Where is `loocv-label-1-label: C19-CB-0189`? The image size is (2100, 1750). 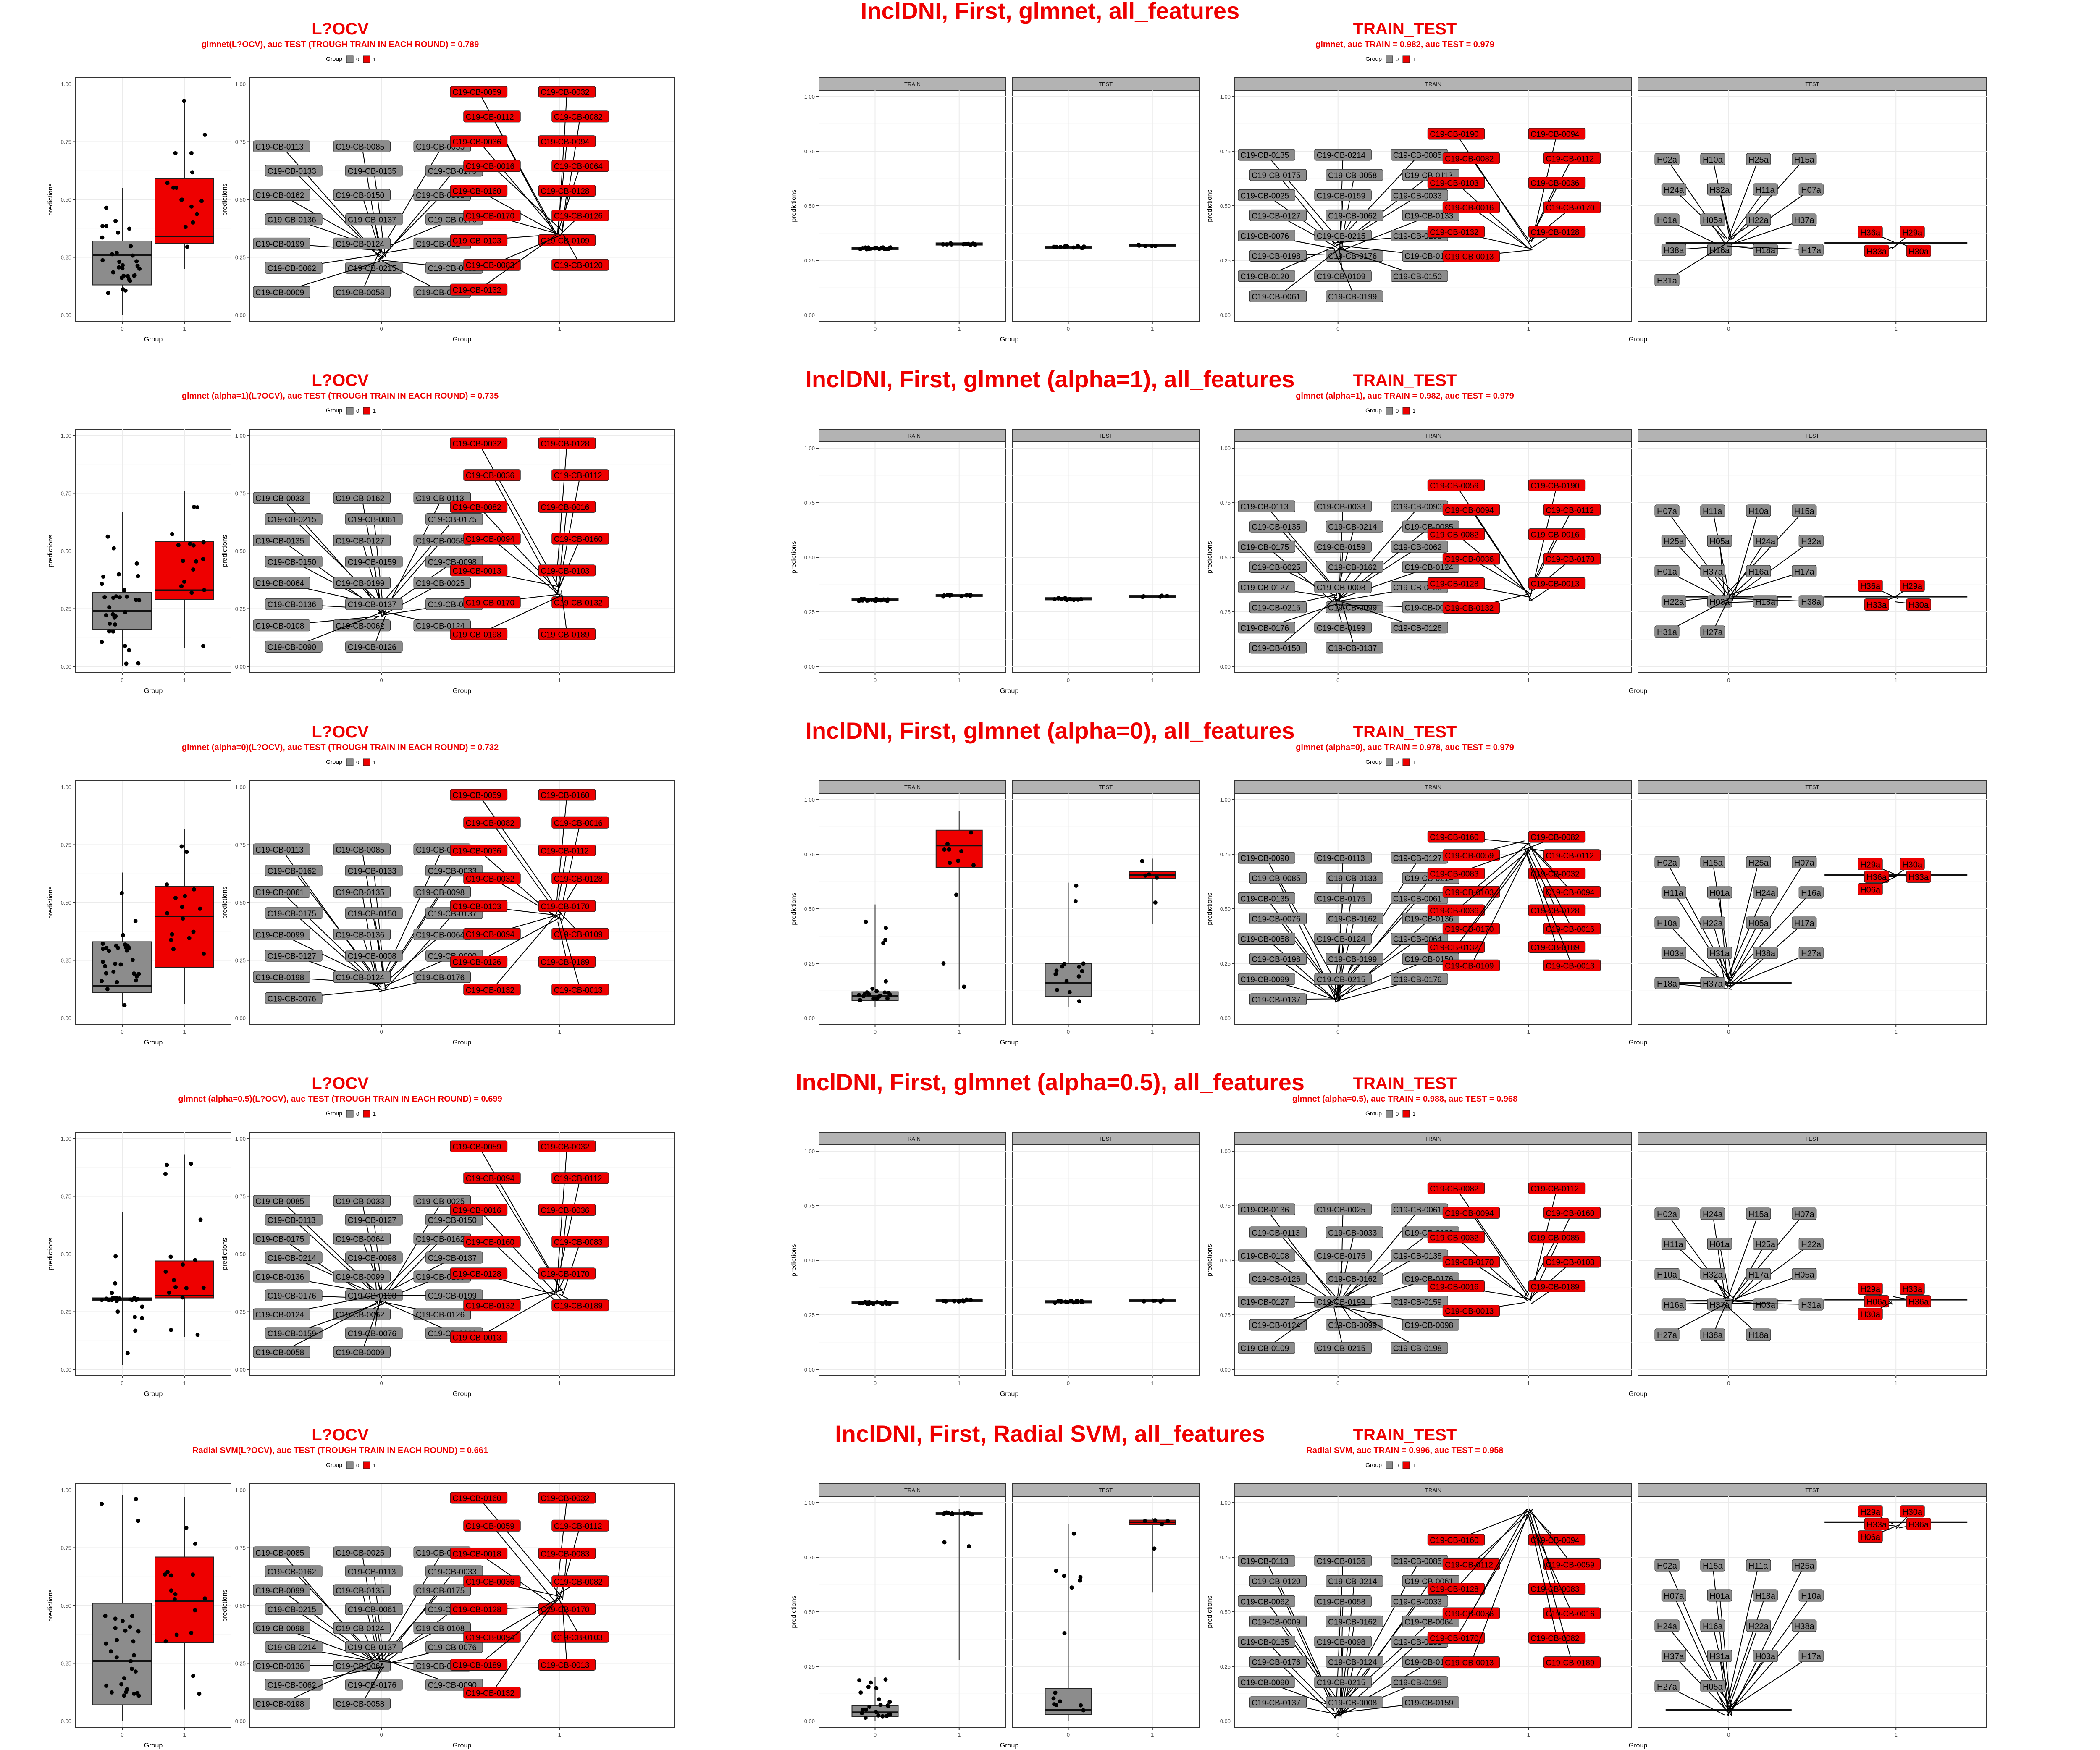
loocv-label-1-label: C19-CB-0189 is located at coordinates (578, 1306).